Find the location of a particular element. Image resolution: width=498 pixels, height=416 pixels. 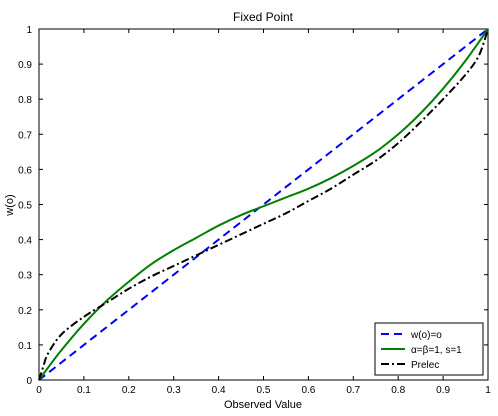

legend-label: α=β=1, s=1 is located at coordinates (436, 350).